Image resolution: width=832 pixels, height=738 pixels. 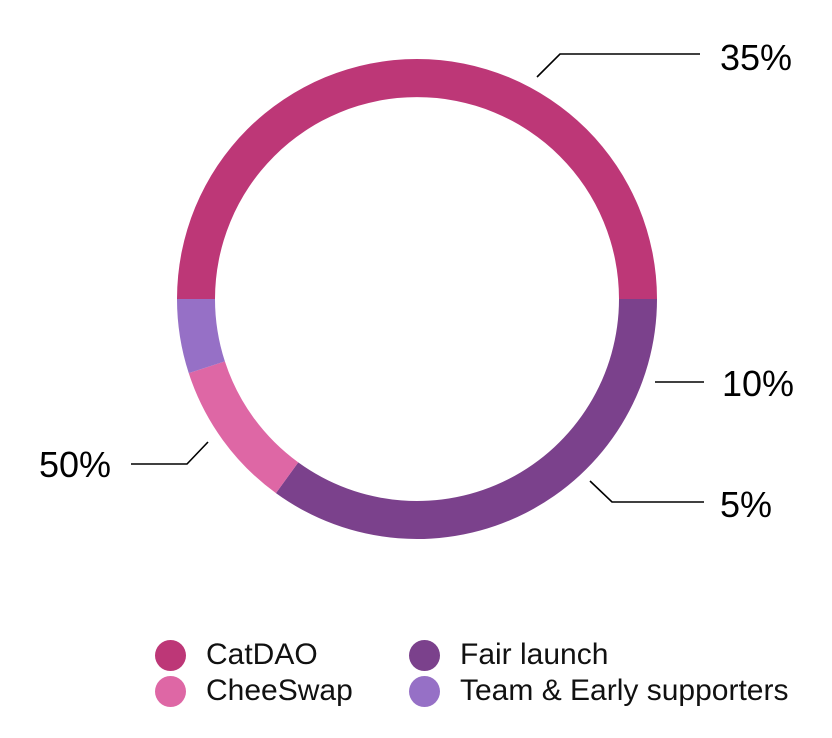 I want to click on legend-item-fair-launch: Fair launch, so click(x=508, y=655).